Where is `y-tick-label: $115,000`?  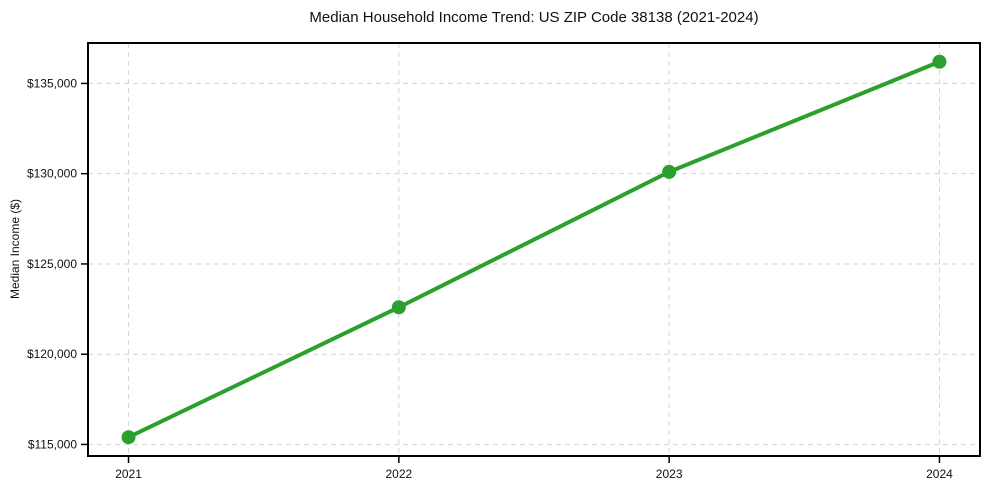
y-tick-label: $115,000 is located at coordinates (52, 444).